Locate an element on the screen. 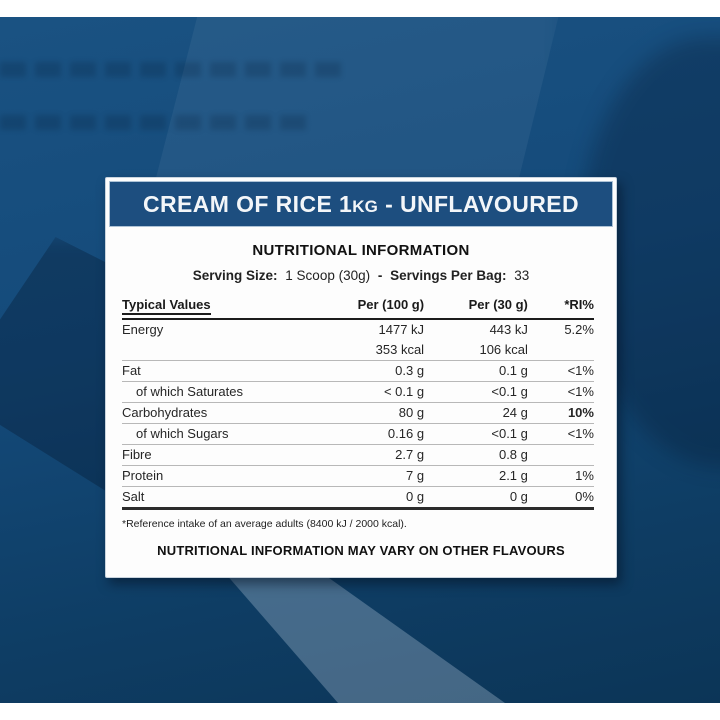  row-ri-value: 1% is located at coordinates (584, 475).